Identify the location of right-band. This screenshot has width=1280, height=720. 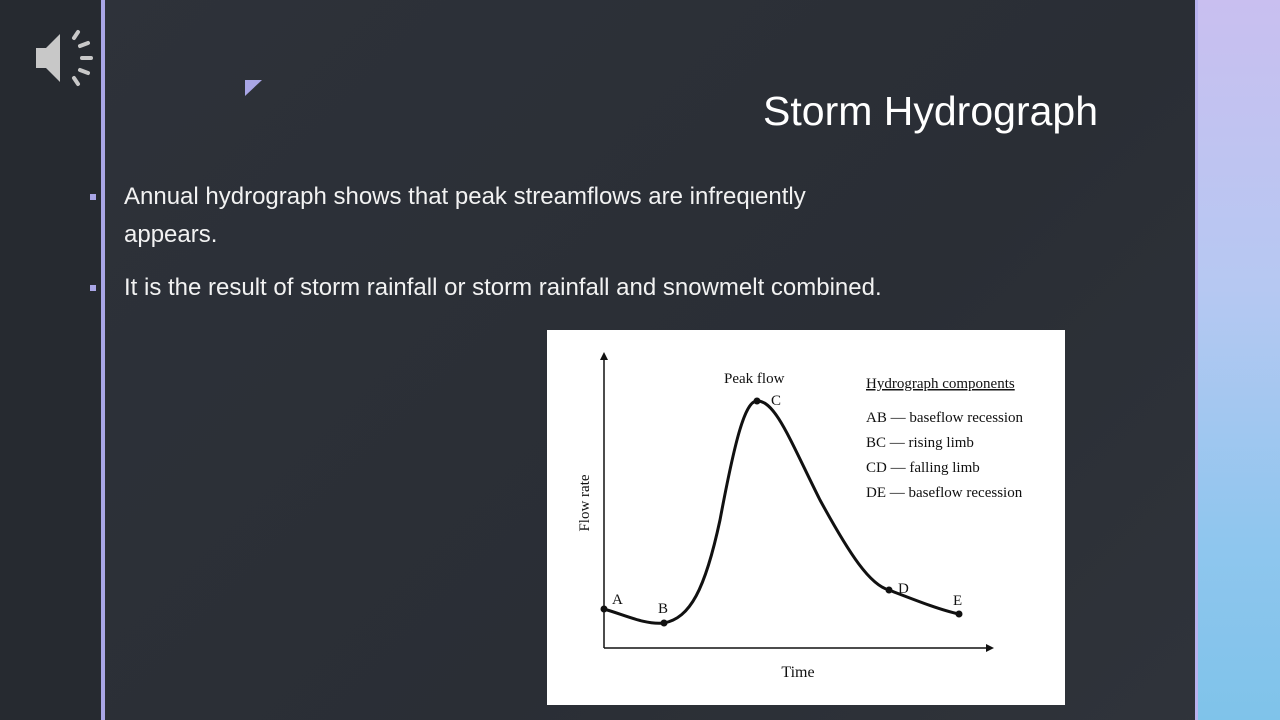
(1237, 360).